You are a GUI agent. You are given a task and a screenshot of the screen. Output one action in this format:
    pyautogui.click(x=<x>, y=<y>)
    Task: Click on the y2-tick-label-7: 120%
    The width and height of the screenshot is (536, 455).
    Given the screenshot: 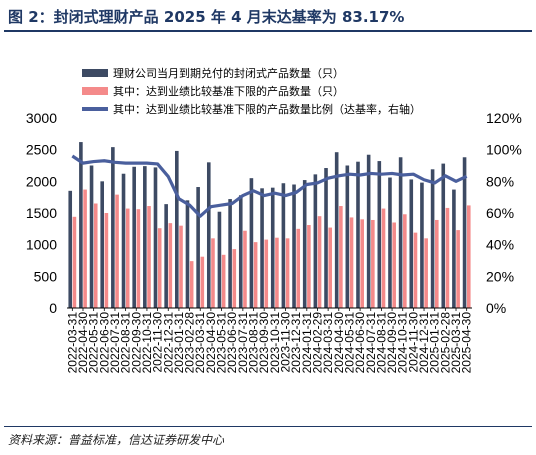 What is the action you would take?
    pyautogui.click(x=504, y=118)
    